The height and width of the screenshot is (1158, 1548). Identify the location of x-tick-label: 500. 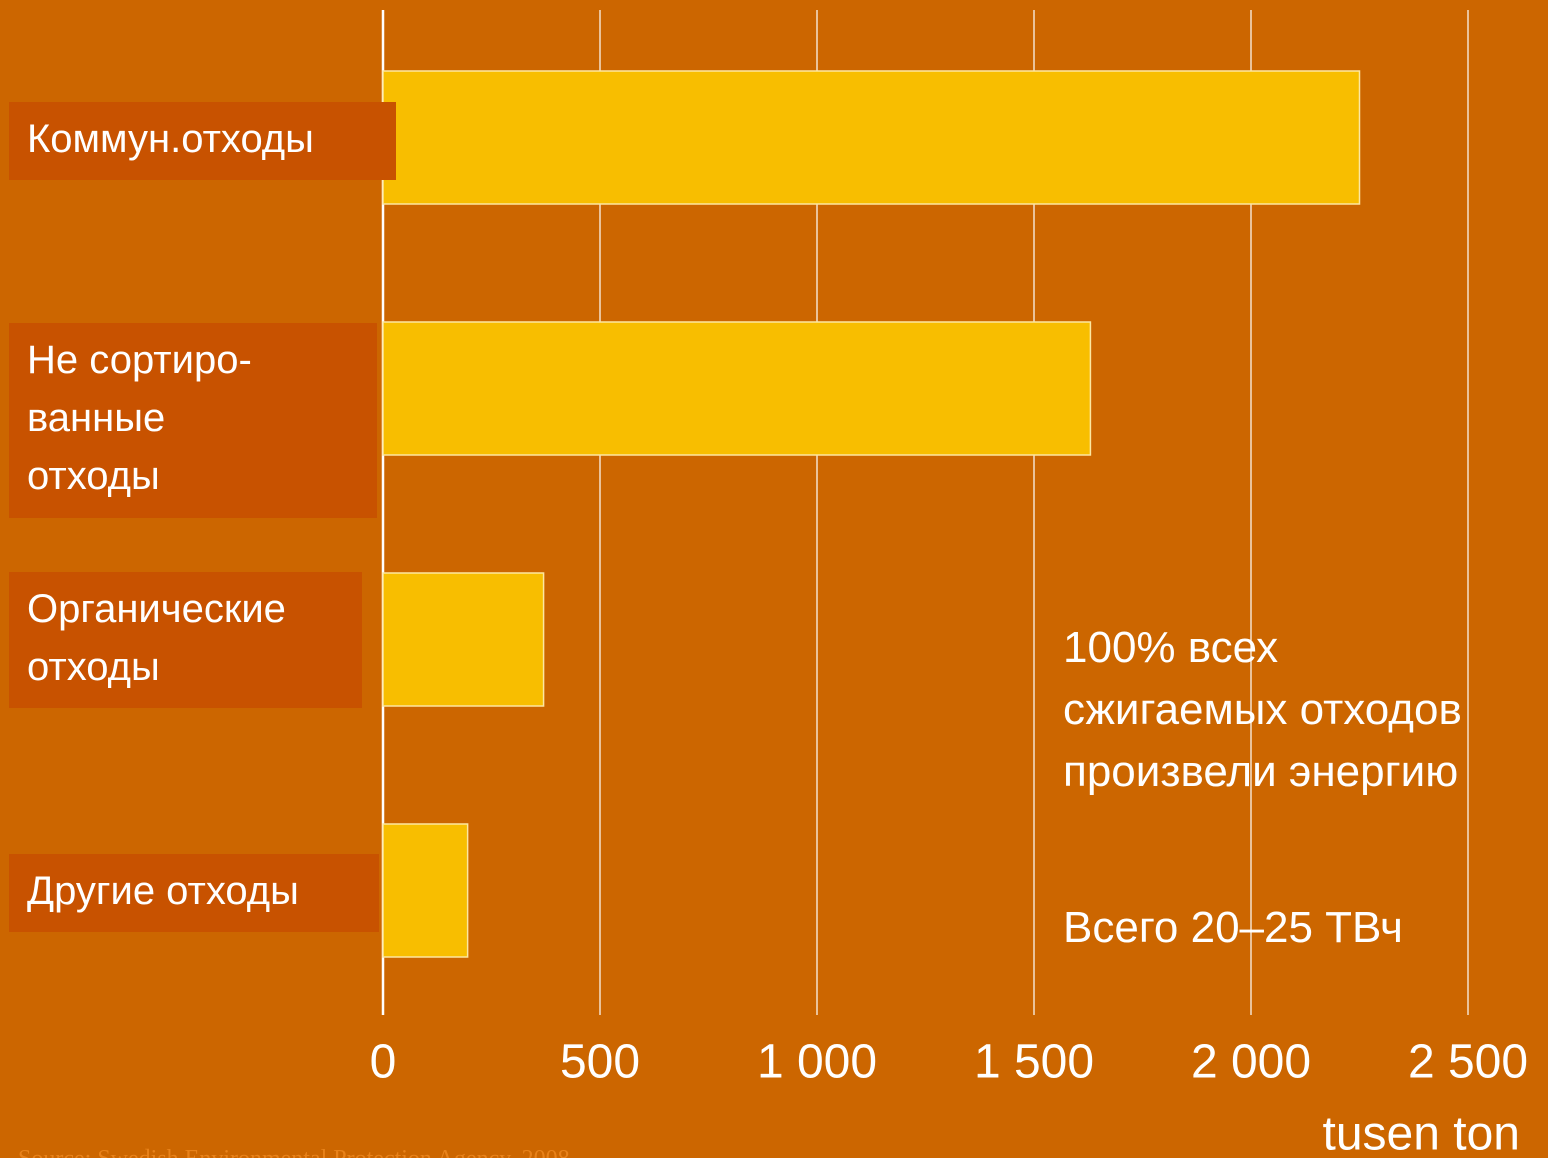
(600, 1062).